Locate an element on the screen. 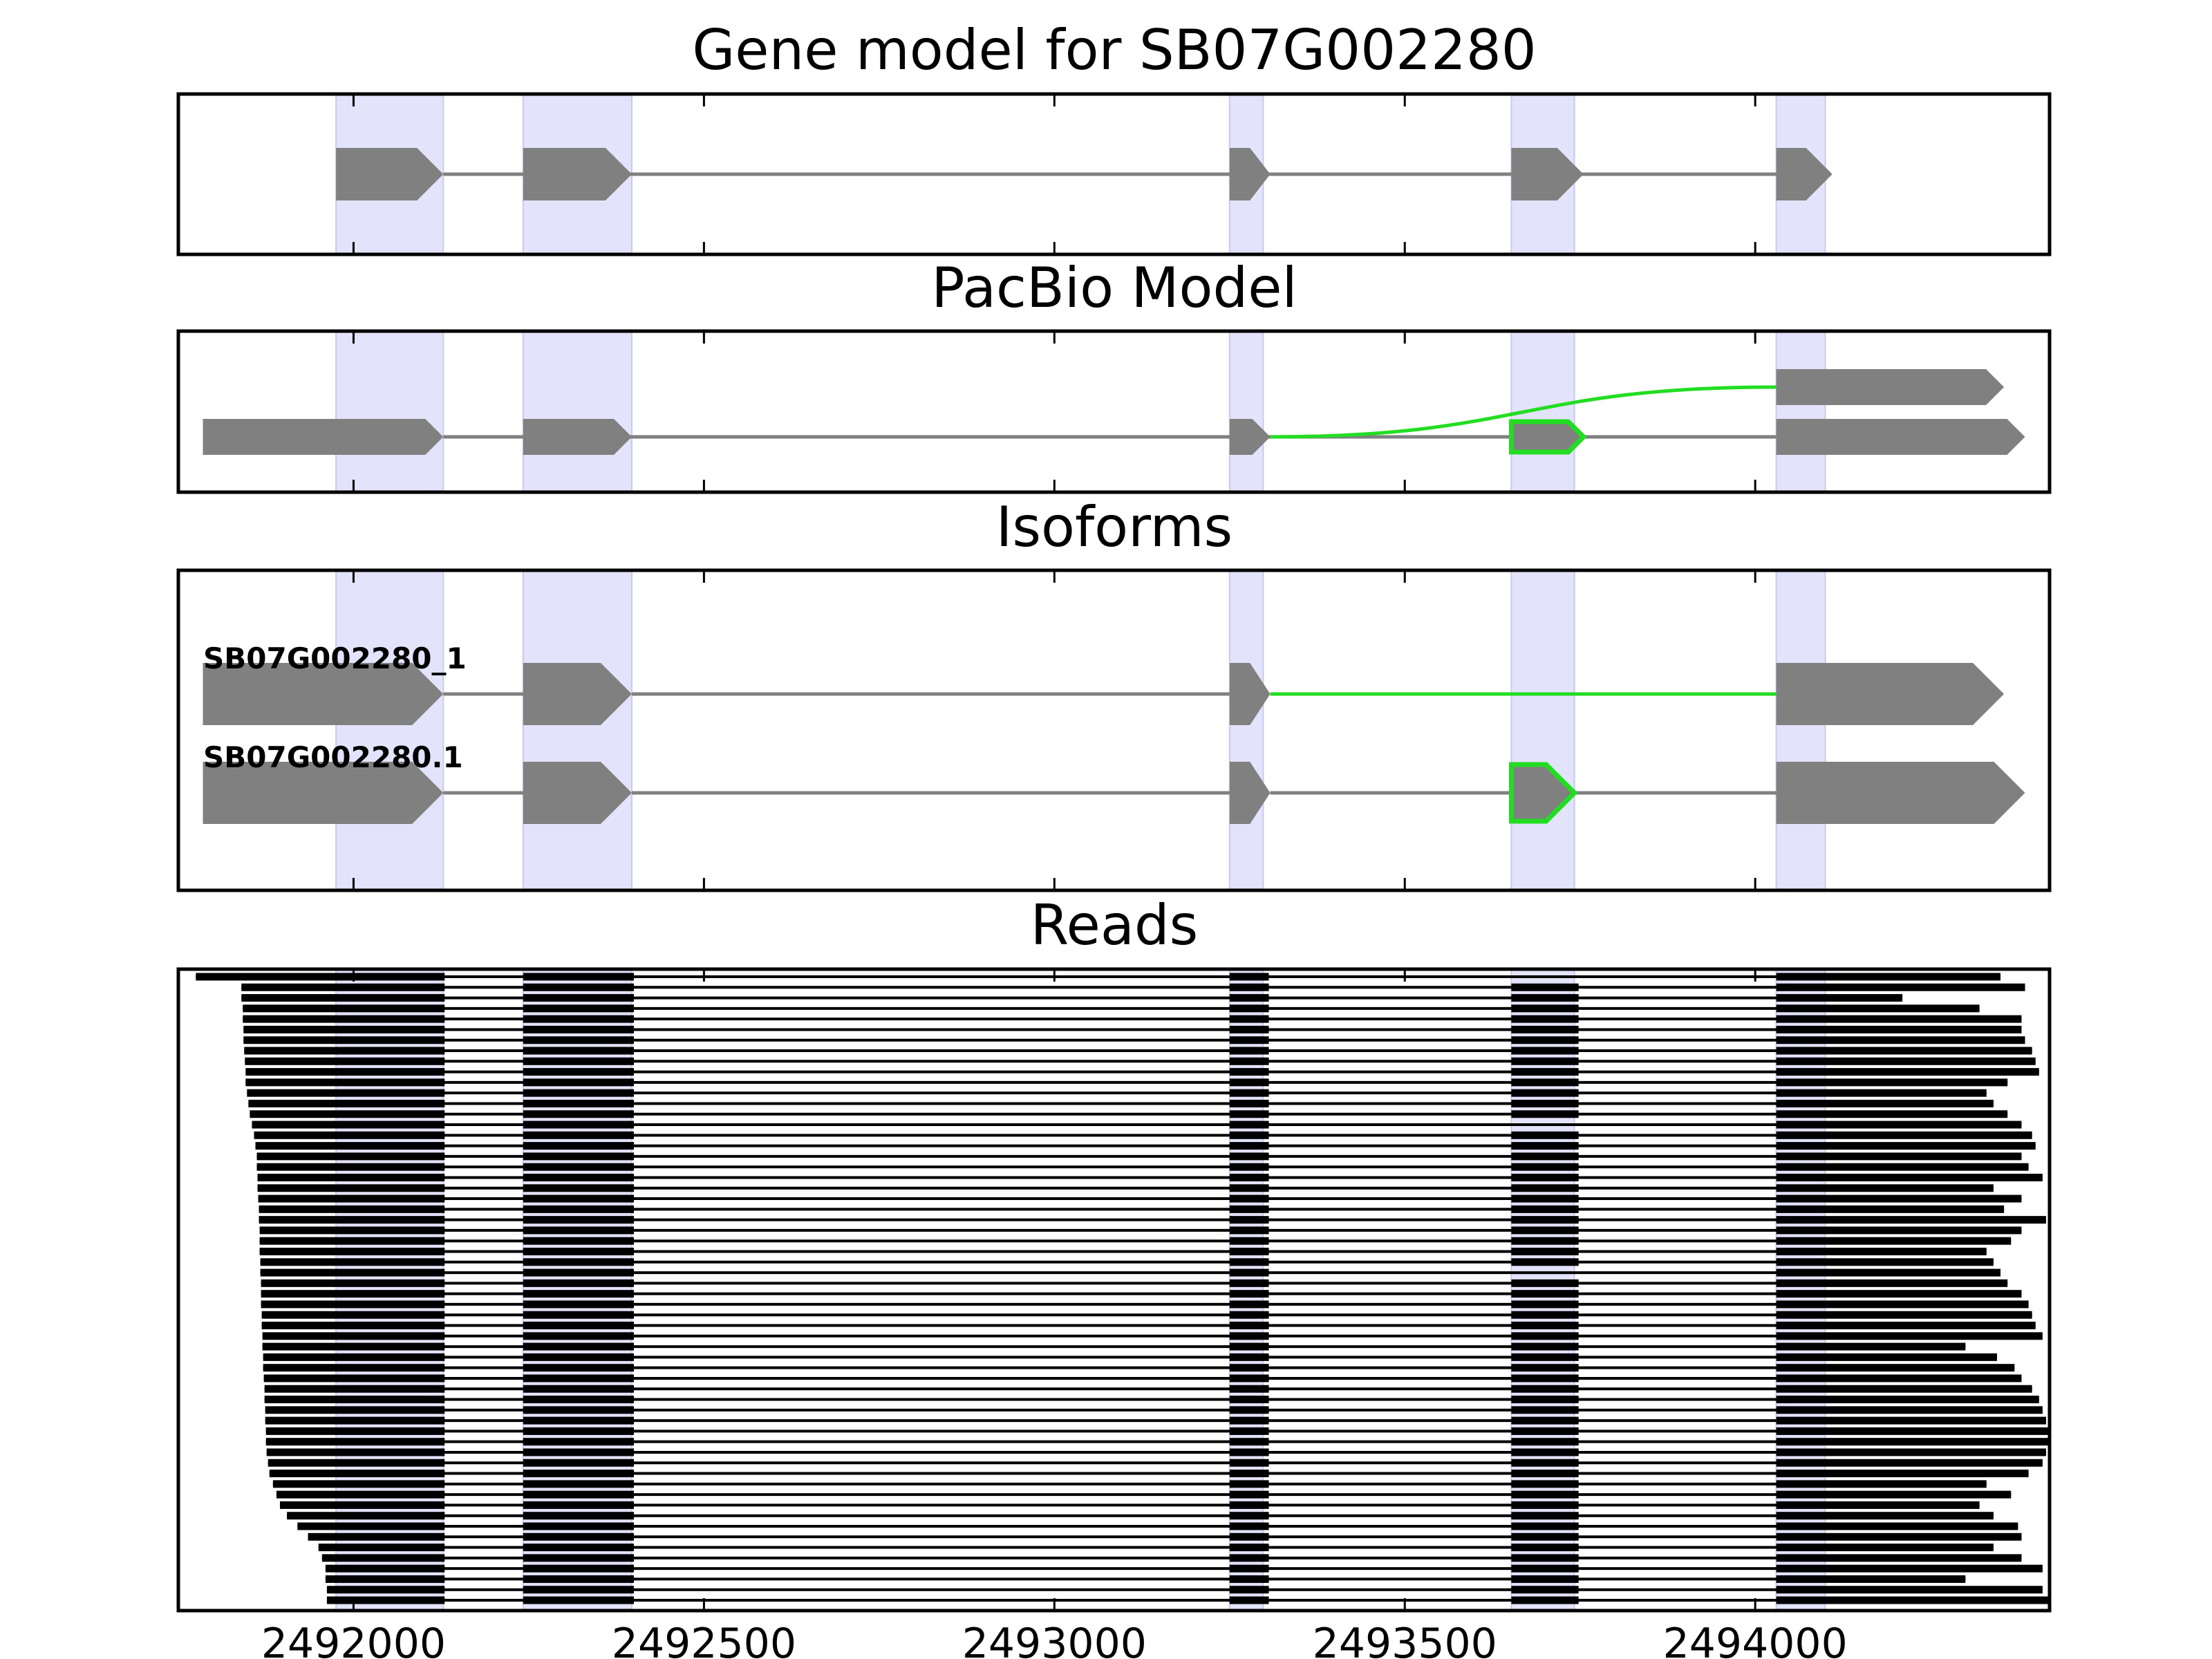 The height and width of the screenshot is (1659, 2212). isoform-label-2: SB07G002280.1 is located at coordinates (333, 757).